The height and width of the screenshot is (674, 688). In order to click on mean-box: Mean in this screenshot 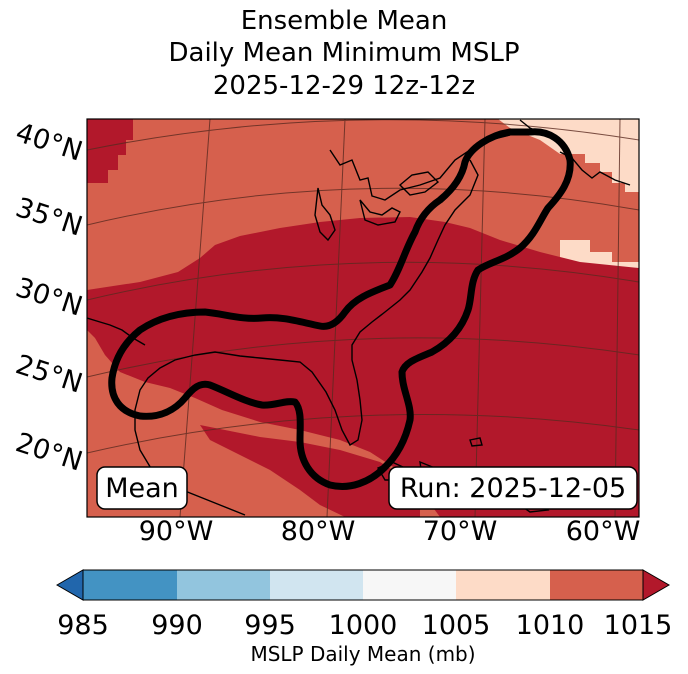, I will do `click(142, 488)`.